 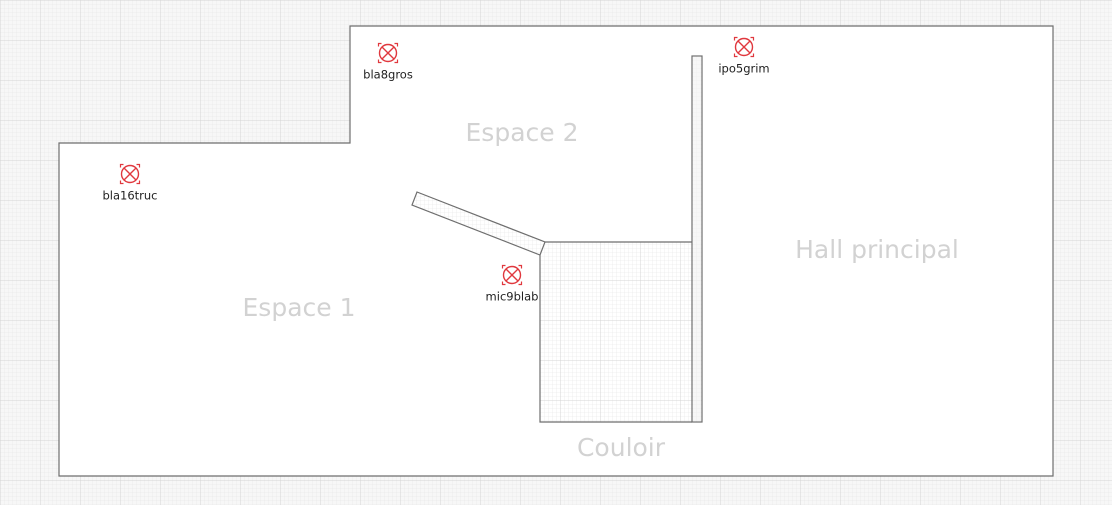 I want to click on wall-diagonal, so click(x=478, y=223).